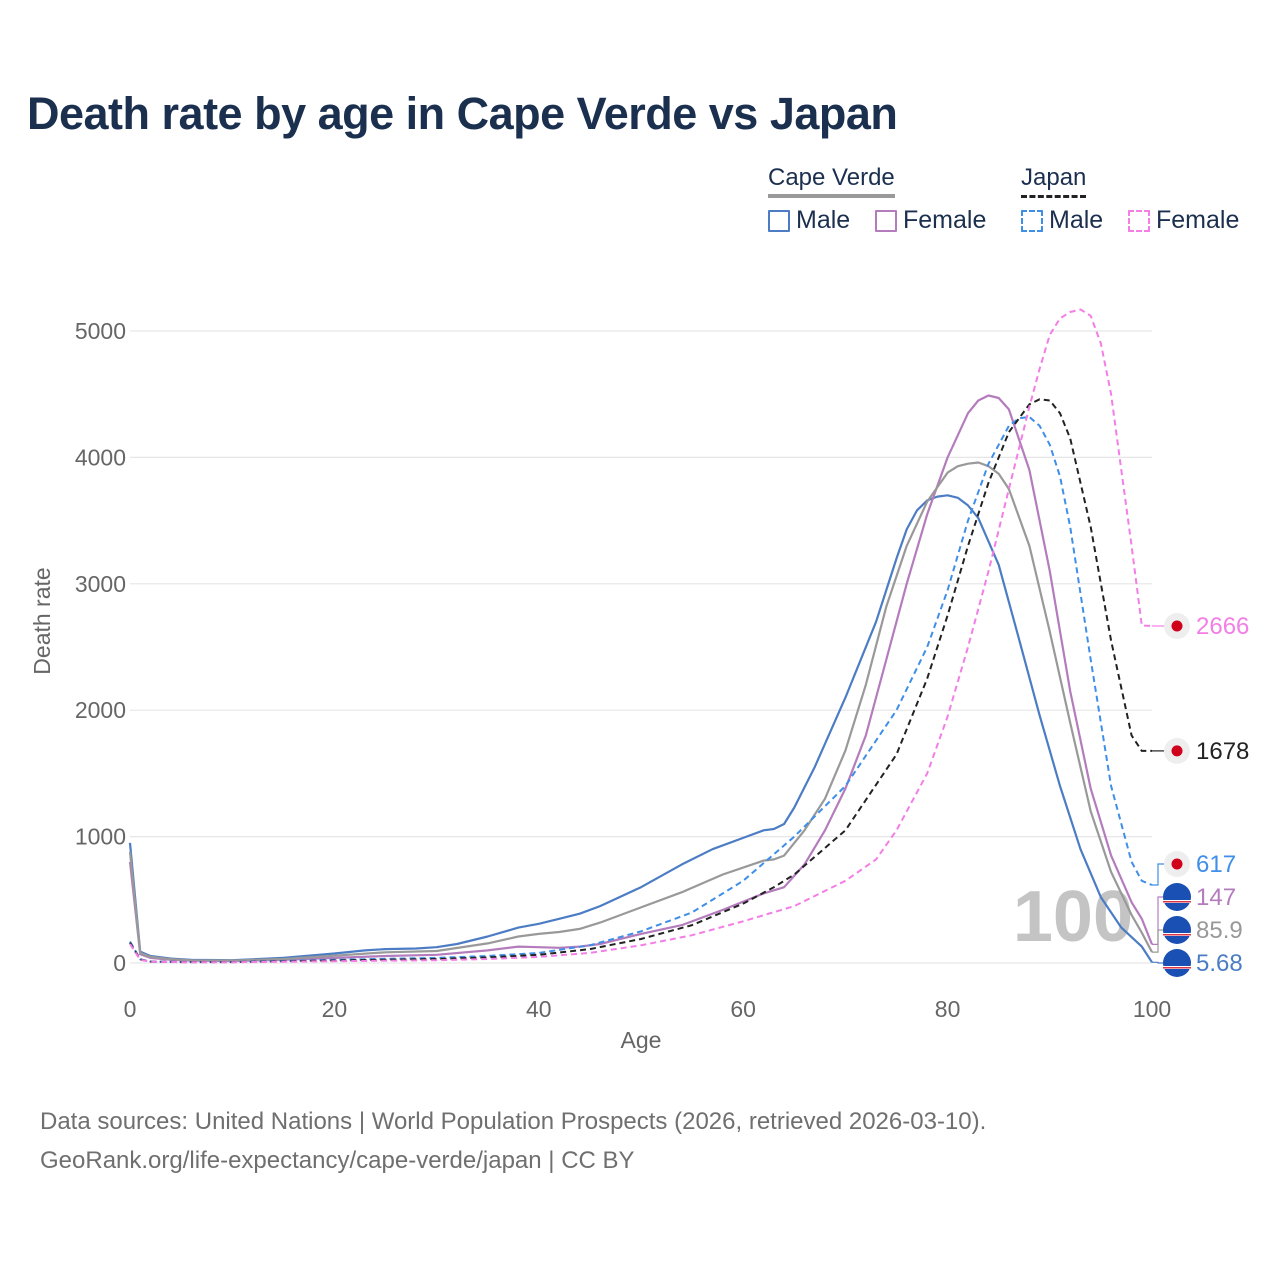 This screenshot has width=1280, height=1280. I want to click on legend-item-japan-female: Female, so click(1183, 220).